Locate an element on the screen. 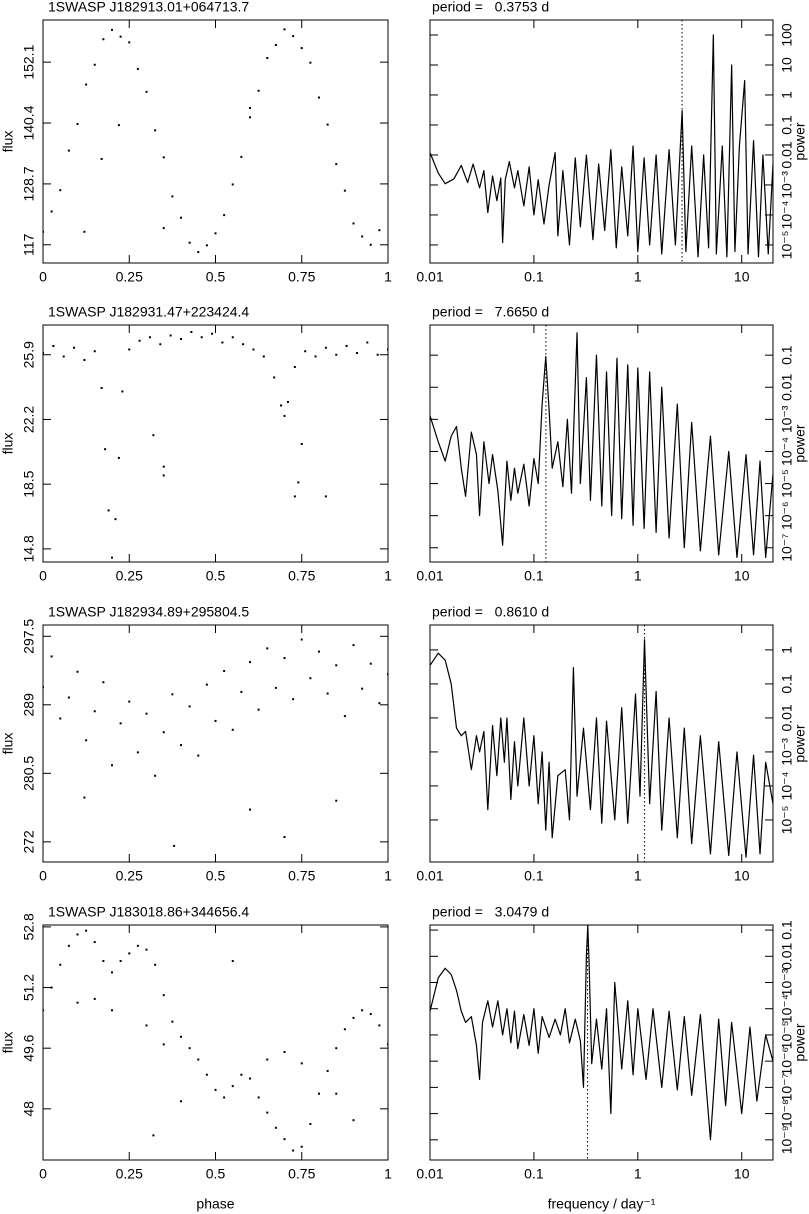  panel-title: 1SWASP J182913.01+064713.7 is located at coordinates (148, 7).